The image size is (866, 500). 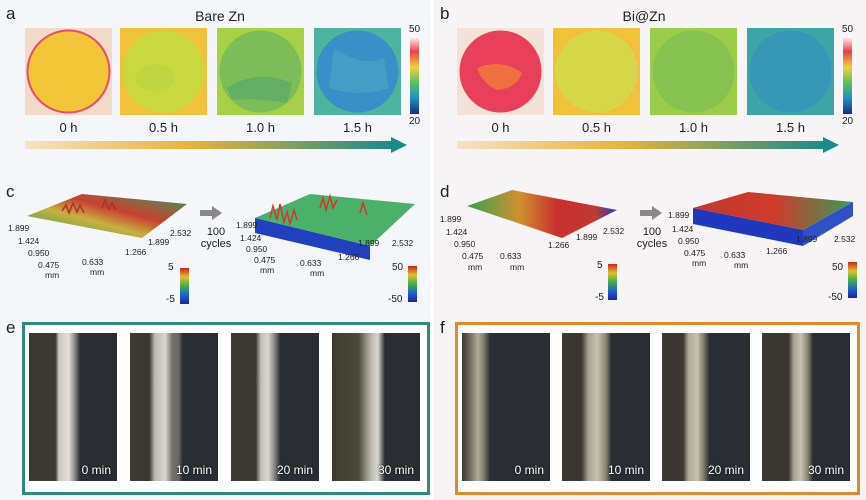 I want to click on photo-f-0: 0 min, so click(x=506, y=407).